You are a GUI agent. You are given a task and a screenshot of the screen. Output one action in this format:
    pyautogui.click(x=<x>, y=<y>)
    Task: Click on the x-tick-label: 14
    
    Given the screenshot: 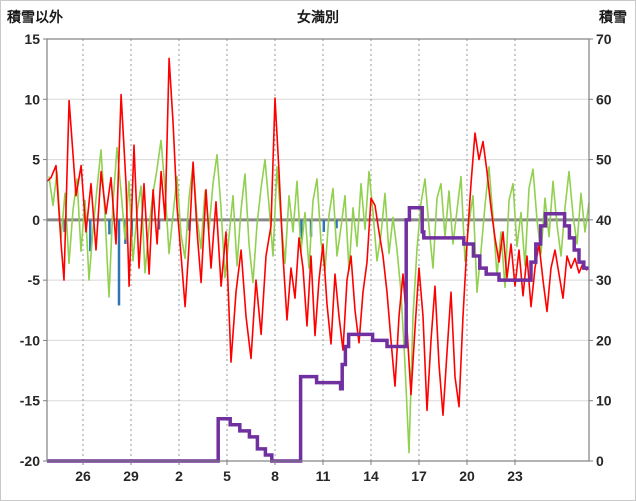 What is the action you would take?
    pyautogui.click(x=371, y=476)
    